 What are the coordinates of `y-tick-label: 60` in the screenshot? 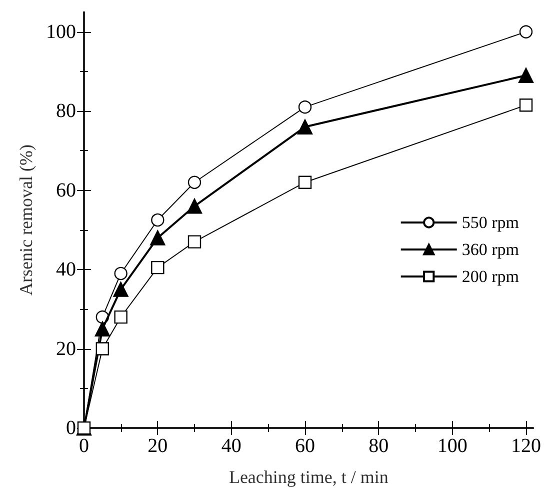 It's located at (66, 190).